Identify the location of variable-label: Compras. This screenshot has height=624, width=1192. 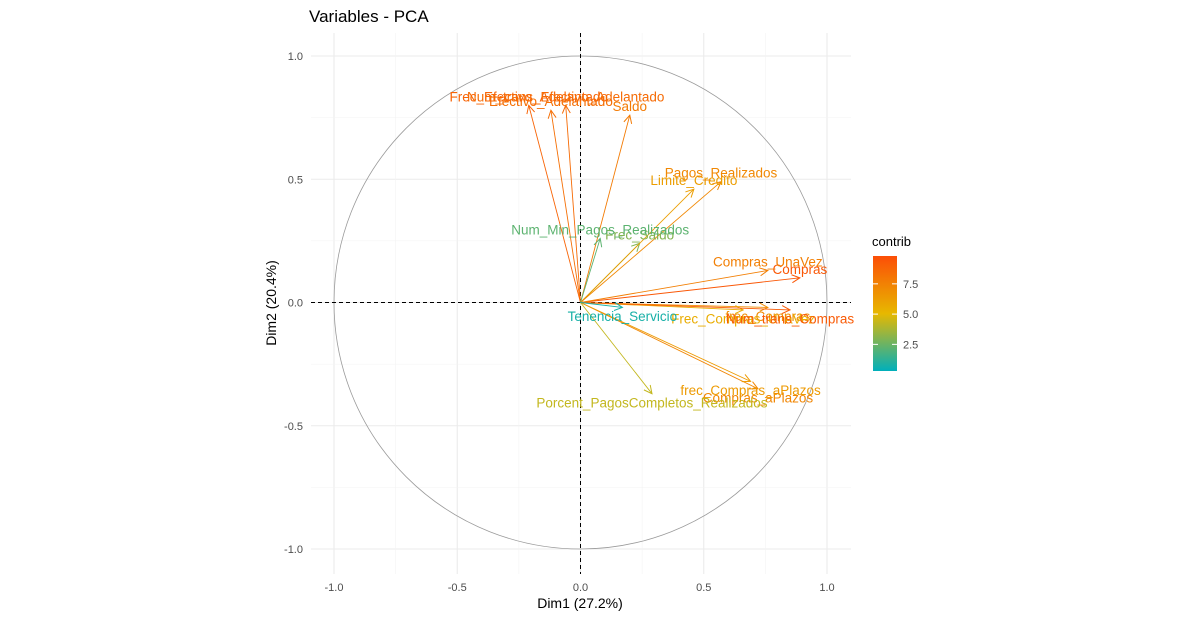
(800, 269).